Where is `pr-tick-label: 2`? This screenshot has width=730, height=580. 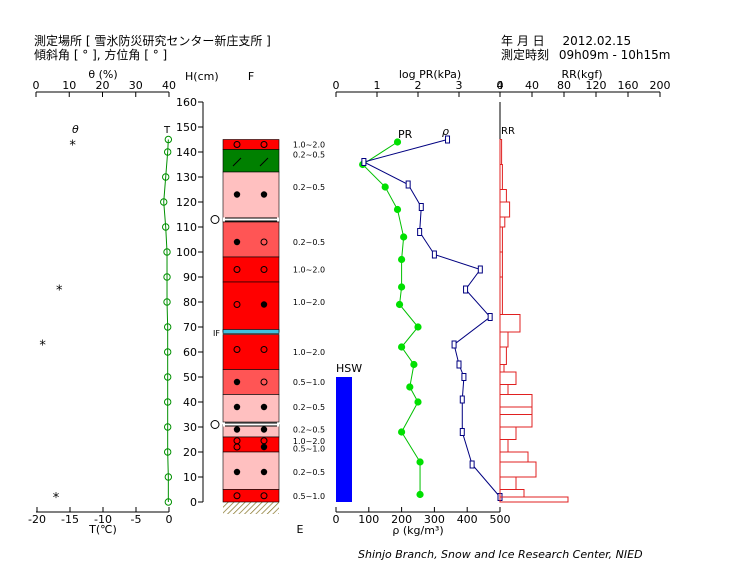 pr-tick-label: 2 is located at coordinates (418, 85).